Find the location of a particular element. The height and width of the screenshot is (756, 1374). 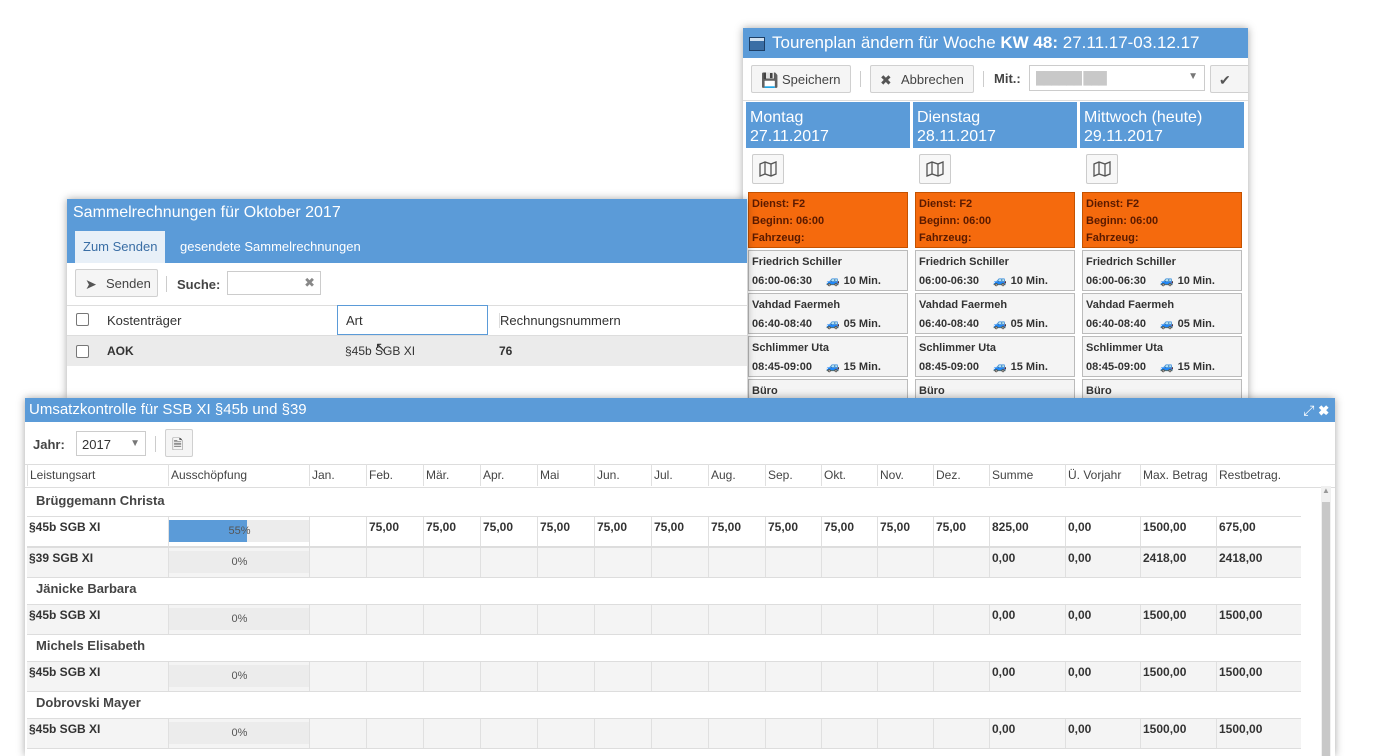

column-header: Jul. is located at coordinates (679, 475).